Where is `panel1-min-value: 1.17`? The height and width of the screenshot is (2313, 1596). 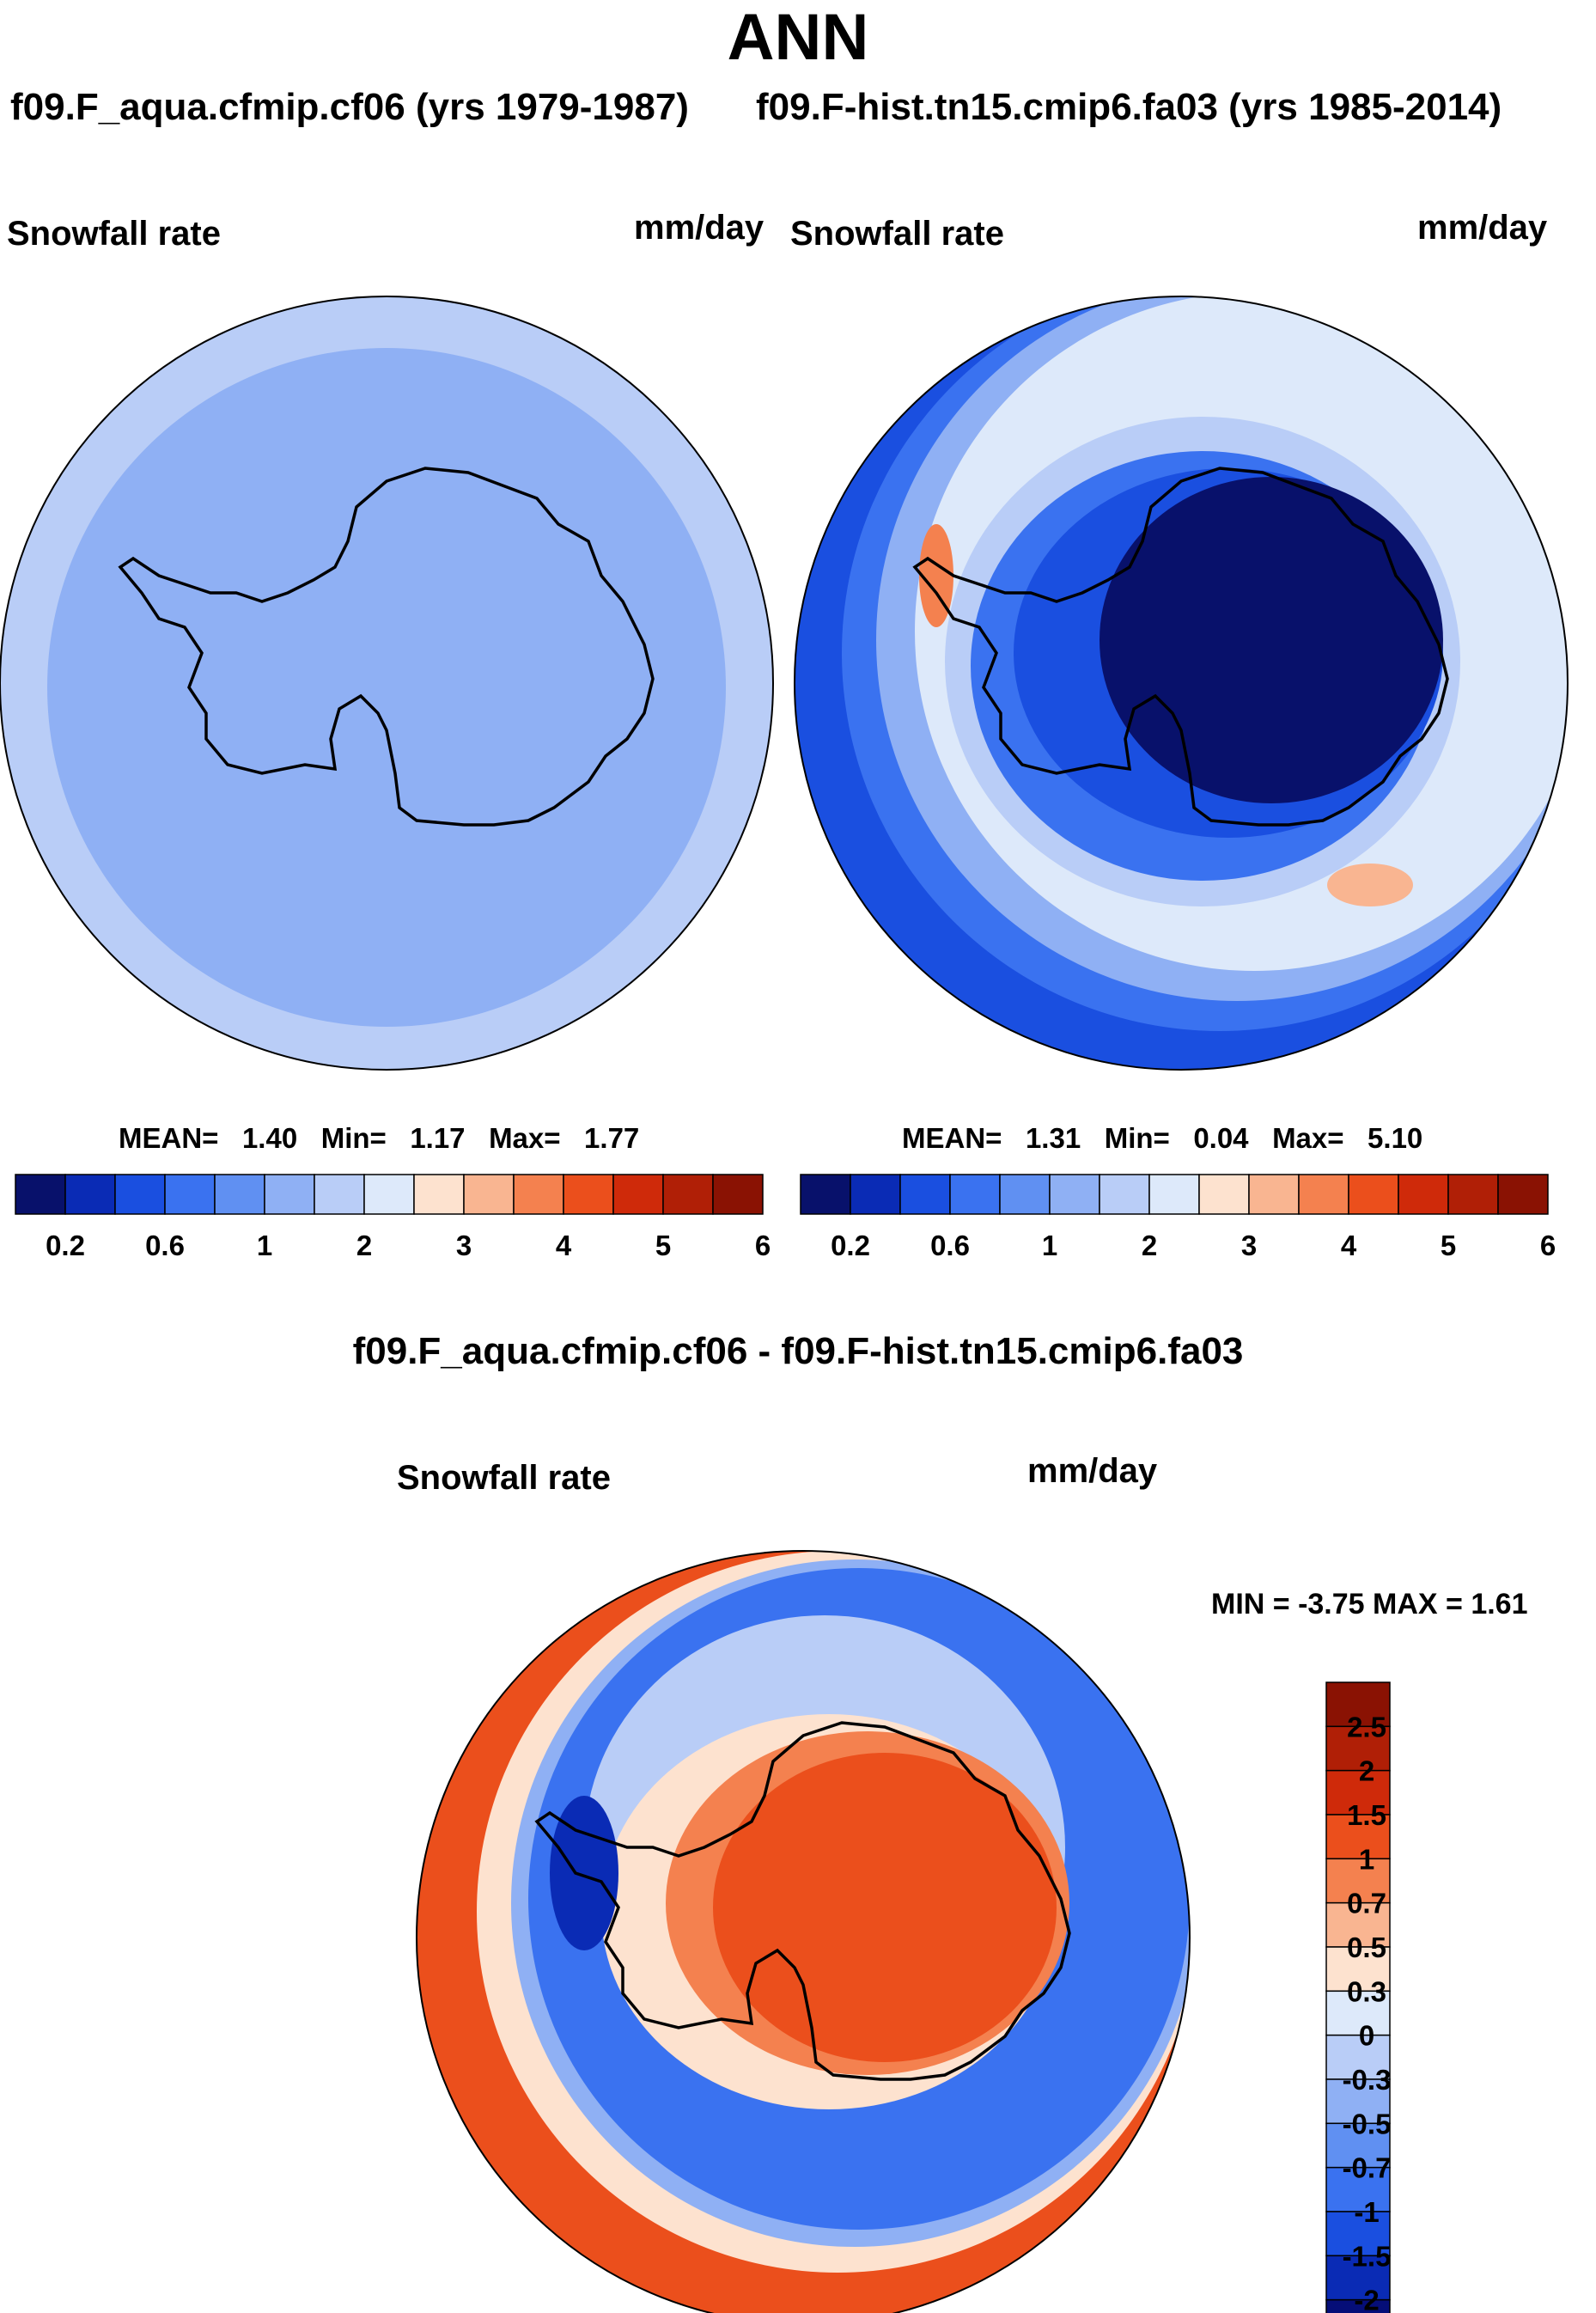 panel1-min-value: 1.17 is located at coordinates (438, 1138).